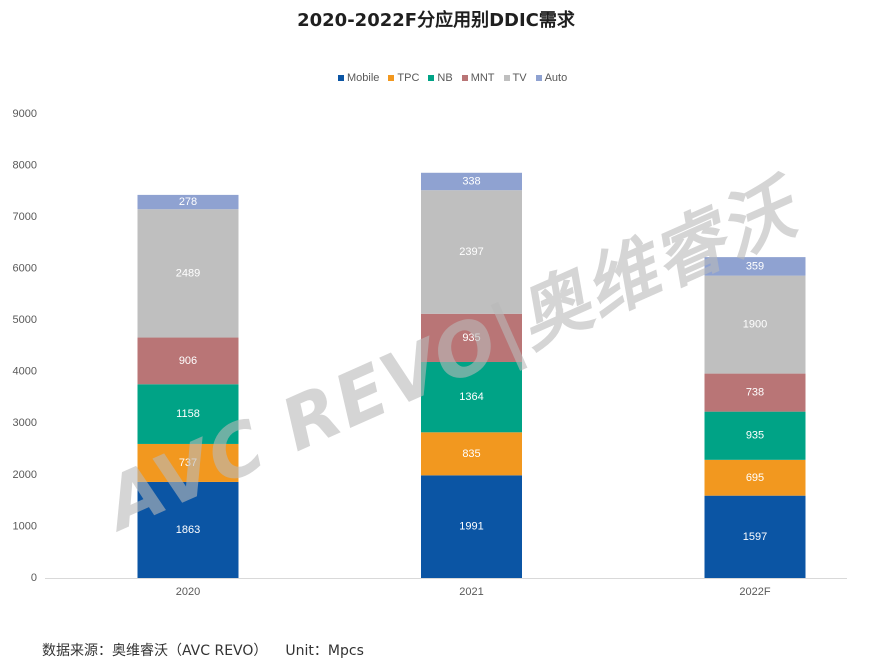  Describe the element at coordinates (363, 78) in the screenshot. I see `legend-label-mobile: Mobile` at that location.